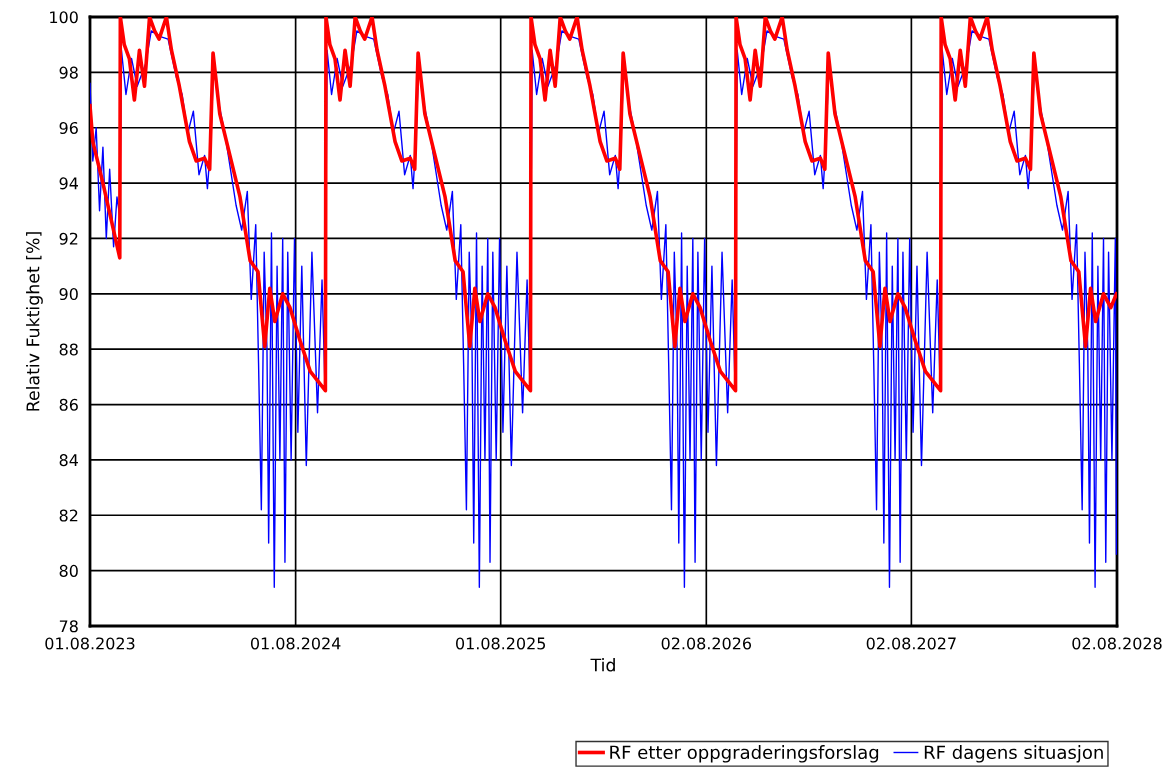  Describe the element at coordinates (602, 665) in the screenshot. I see `x-axis-title: Tid` at that location.